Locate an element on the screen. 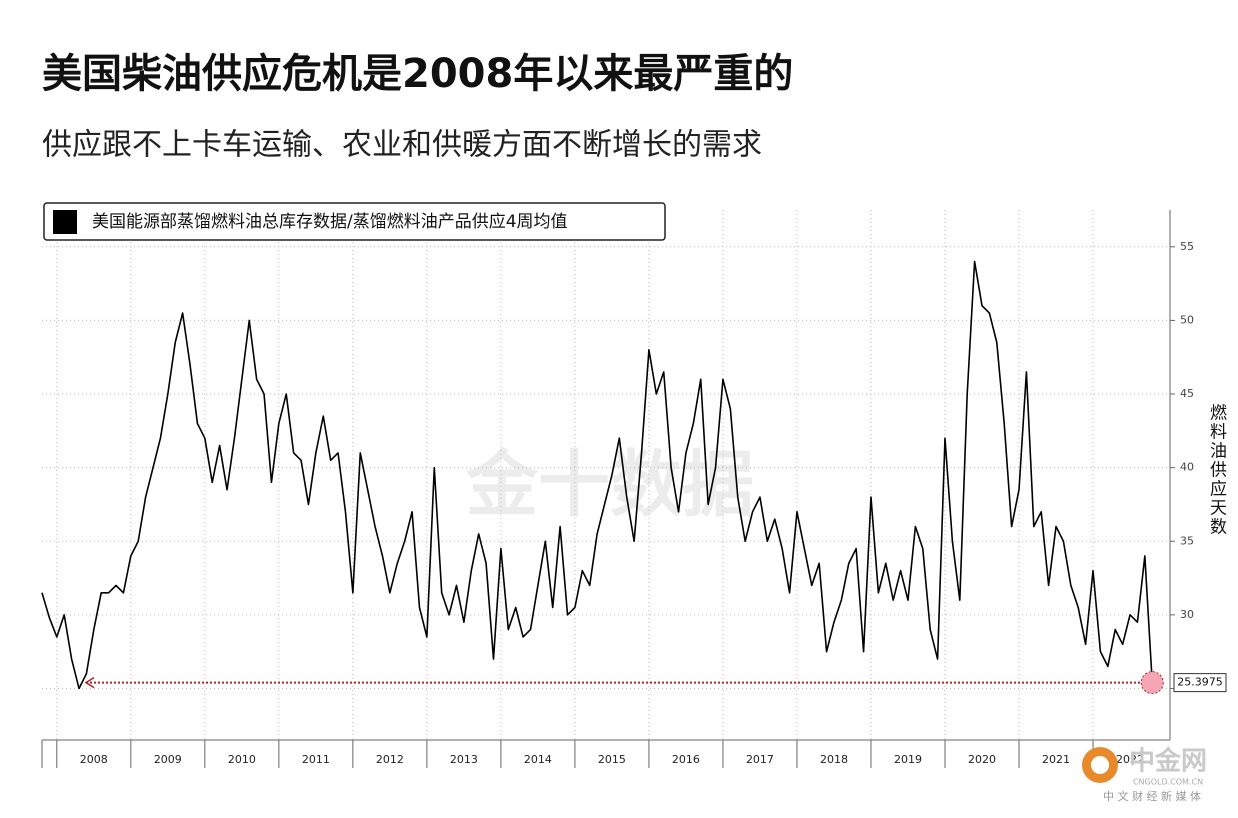  y-tick-label: 45 is located at coordinates (1187, 393).